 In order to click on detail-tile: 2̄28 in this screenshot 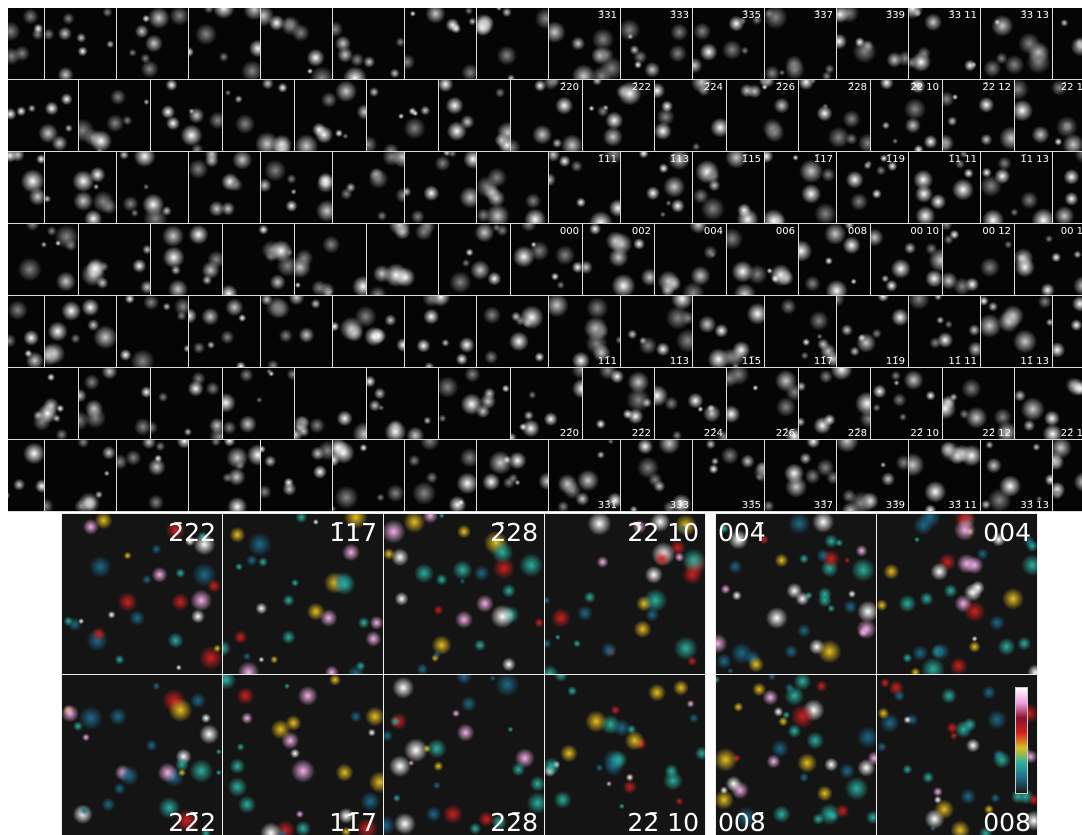, I will do `click(464, 594)`.